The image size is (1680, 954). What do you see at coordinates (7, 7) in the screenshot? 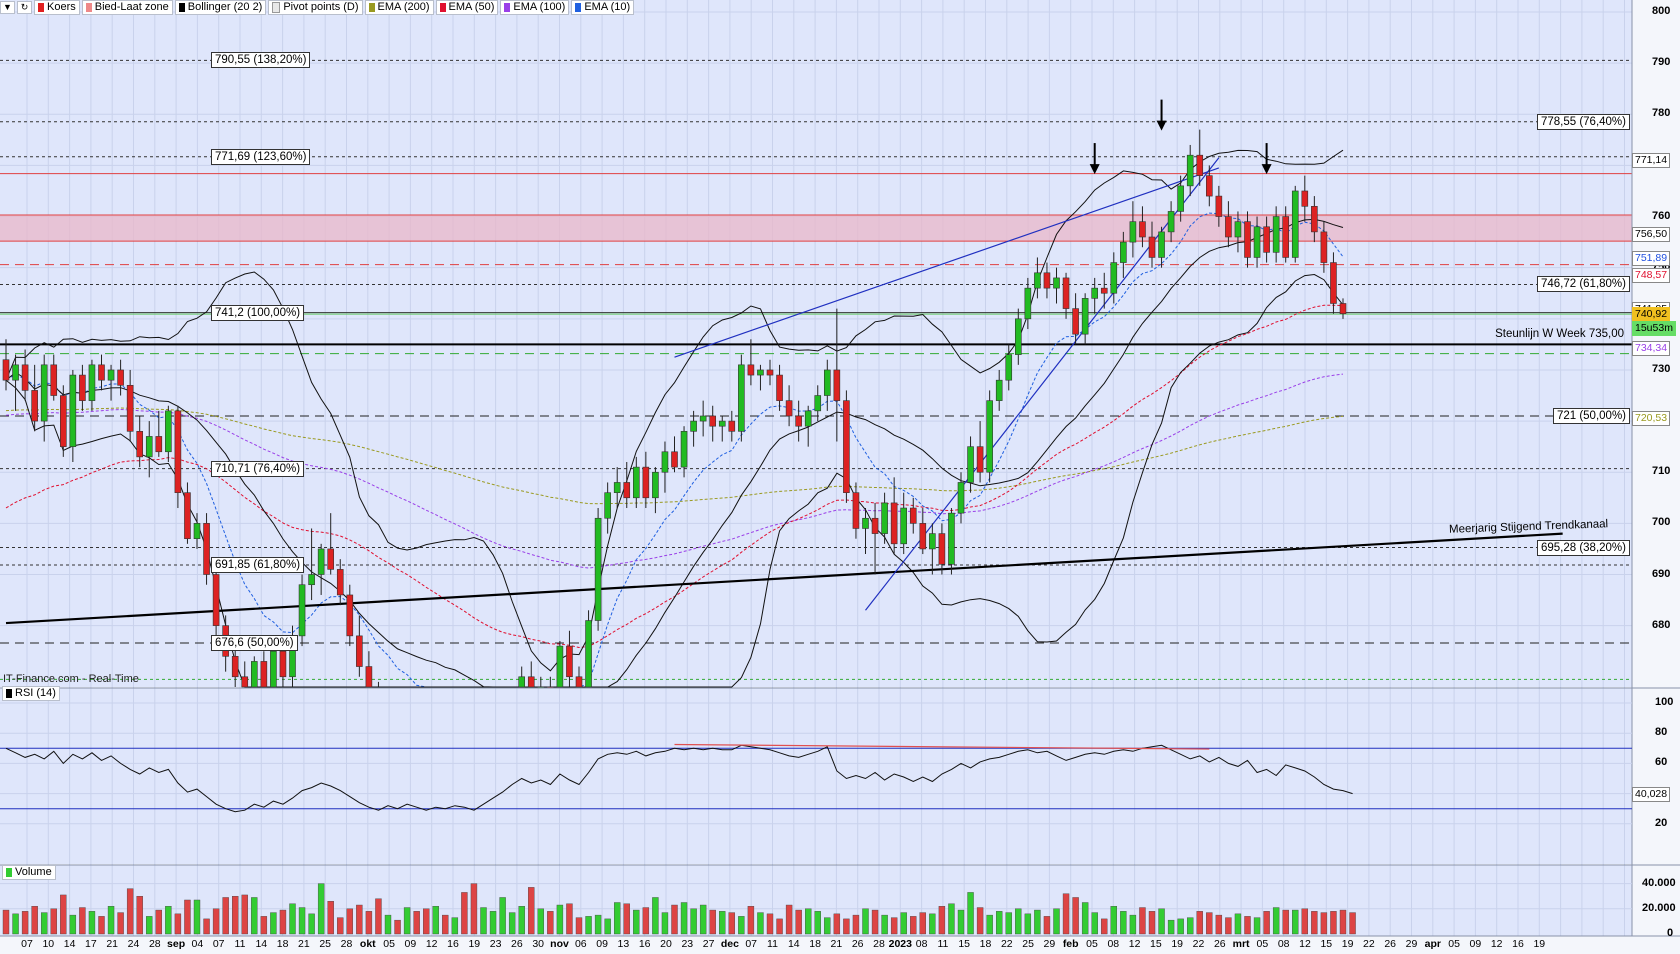
I see `arrow-down-icon: ▼` at bounding box center [7, 7].